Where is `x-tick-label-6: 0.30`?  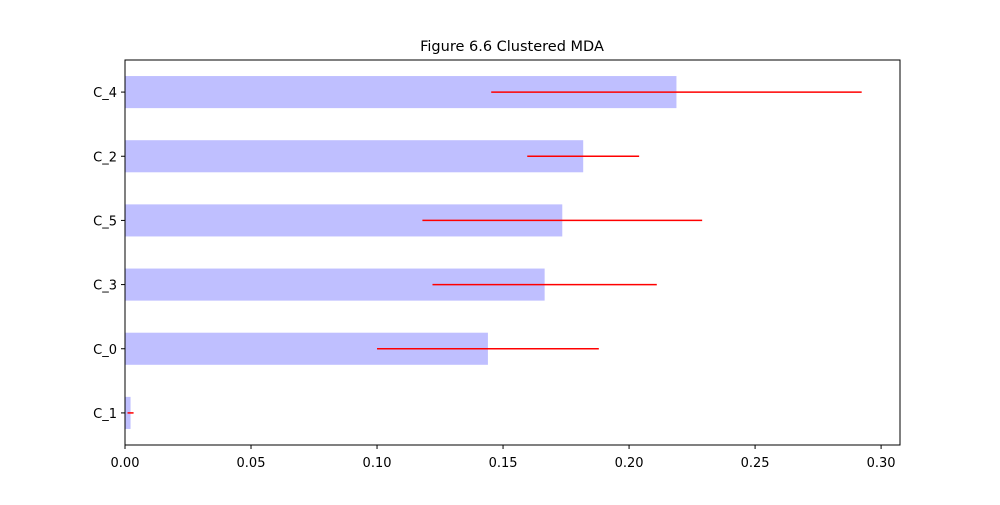
x-tick-label-6: 0.30 is located at coordinates (881, 463).